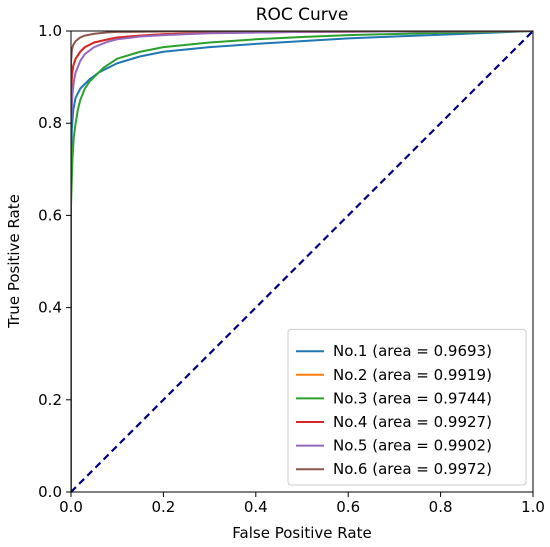  What do you see at coordinates (348, 507) in the screenshot?
I see `x-tick-label: 0.6` at bounding box center [348, 507].